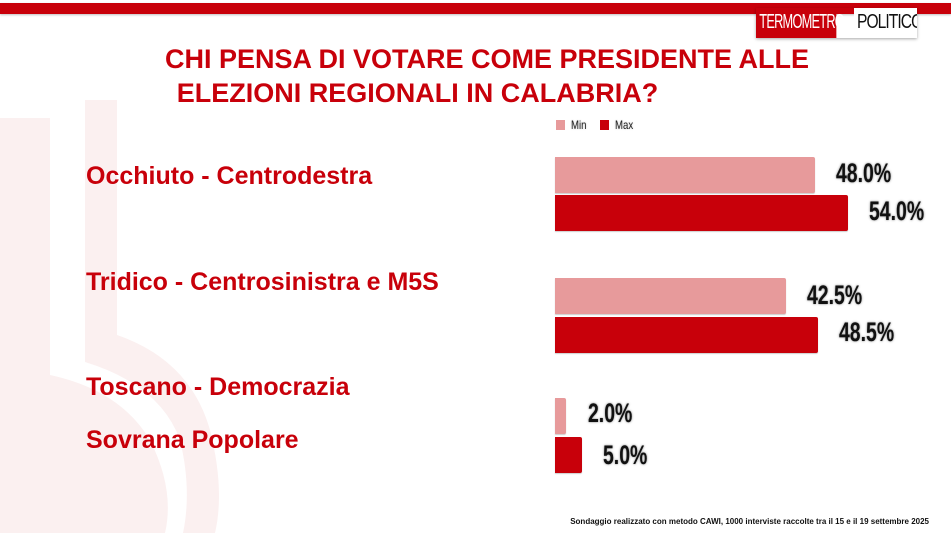 The image size is (951, 533). Describe the element at coordinates (568, 455) in the screenshot. I see `bar-toscano-max` at that location.